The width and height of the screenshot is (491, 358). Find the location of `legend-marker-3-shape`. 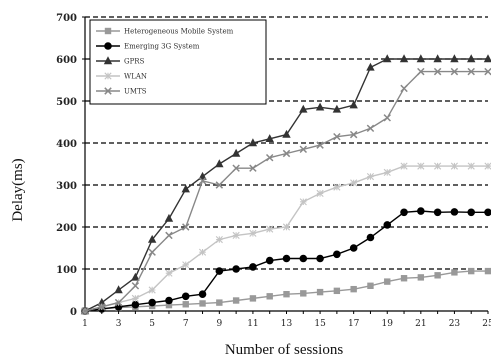

legend-marker-3-shape is located at coordinates (108, 76).